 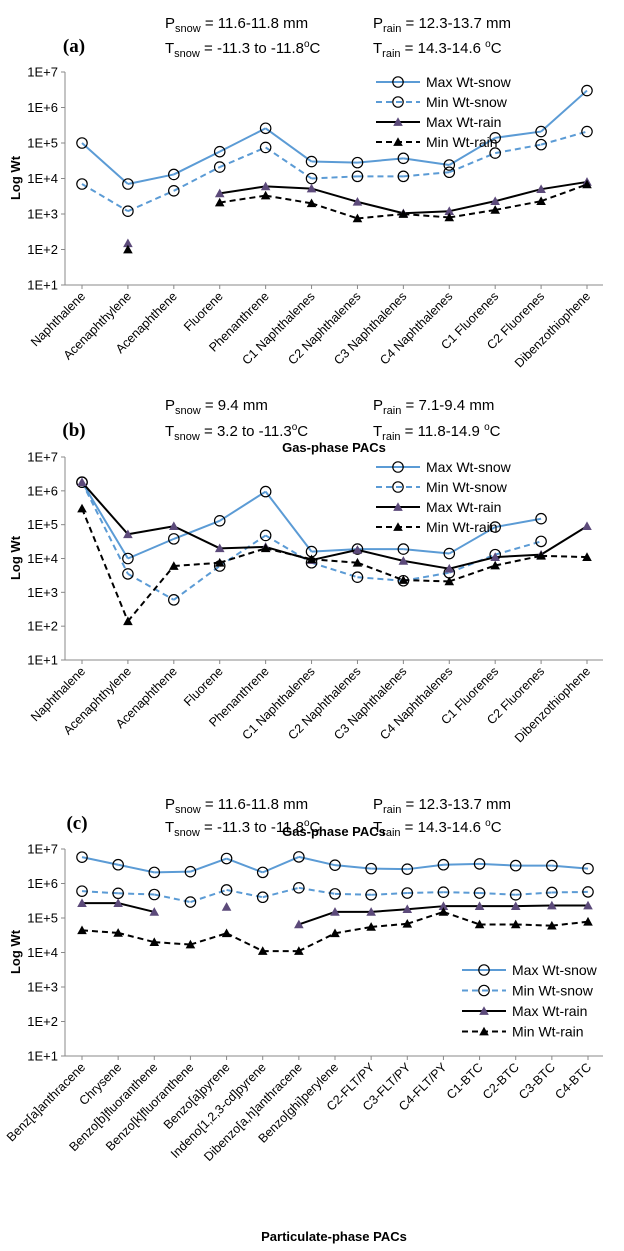 I want to click on panel-label: (b), so click(x=73, y=430).